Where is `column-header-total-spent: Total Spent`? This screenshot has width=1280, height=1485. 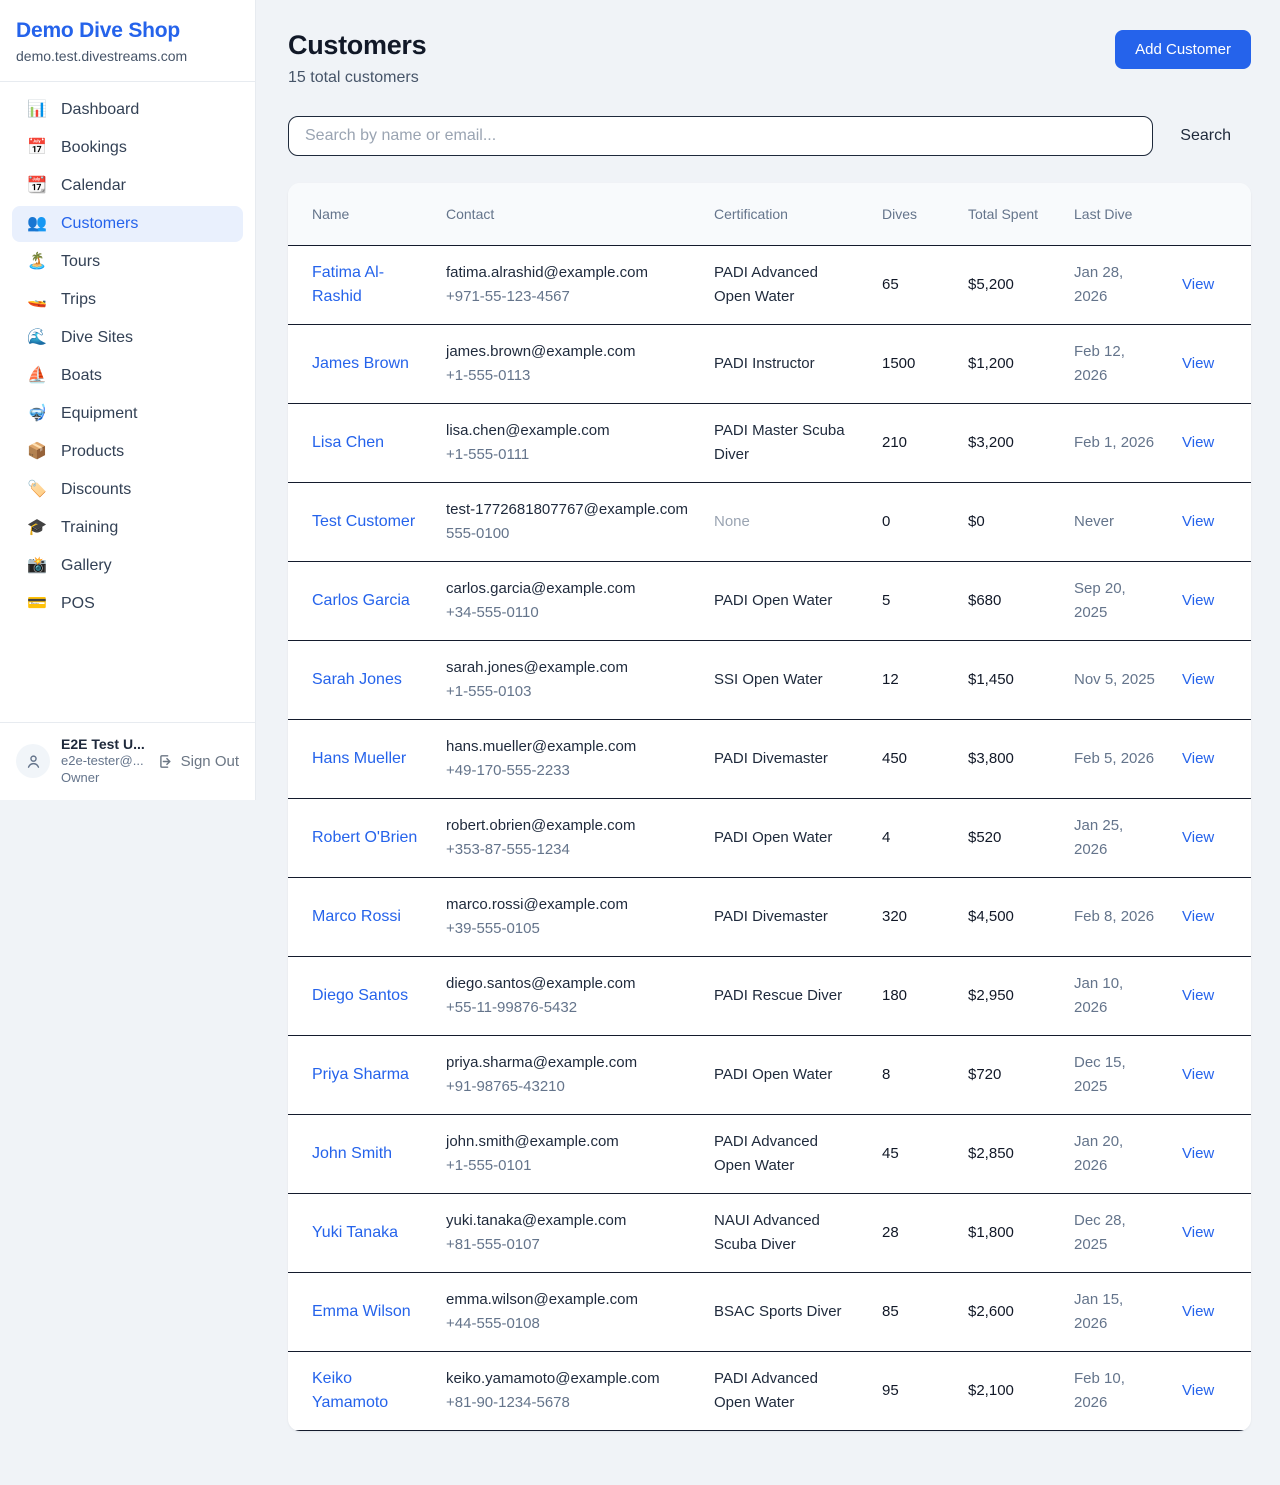 column-header-total-spent: Total Spent is located at coordinates (1009, 214).